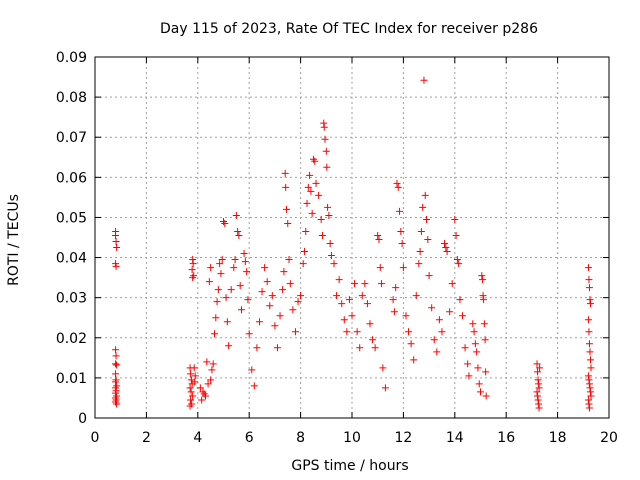 Image resolution: width=640 pixels, height=480 pixels. What do you see at coordinates (349, 466) in the screenshot?
I see `x-axis-label: GPS time / hours` at bounding box center [349, 466].